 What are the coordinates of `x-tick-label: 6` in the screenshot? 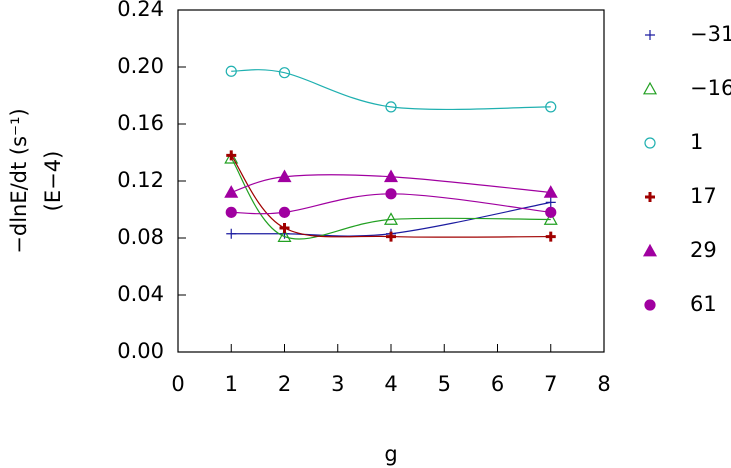 It's located at (497, 384).